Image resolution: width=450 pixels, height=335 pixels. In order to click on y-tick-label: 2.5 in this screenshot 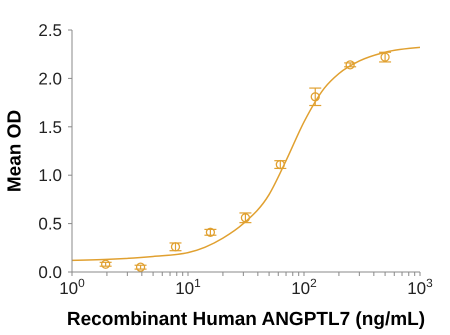, I will do `click(50, 30)`.